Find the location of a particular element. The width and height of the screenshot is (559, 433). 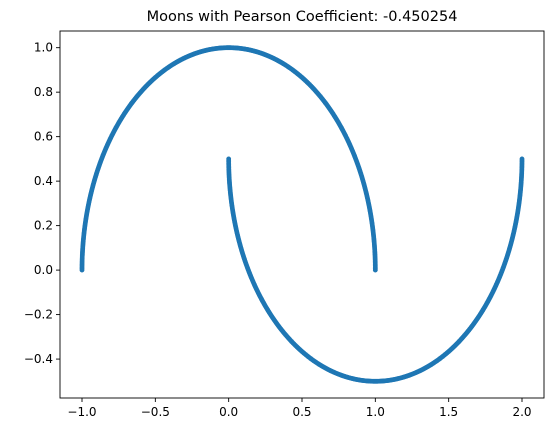

x-tick-label: 2.0 is located at coordinates (521, 412).